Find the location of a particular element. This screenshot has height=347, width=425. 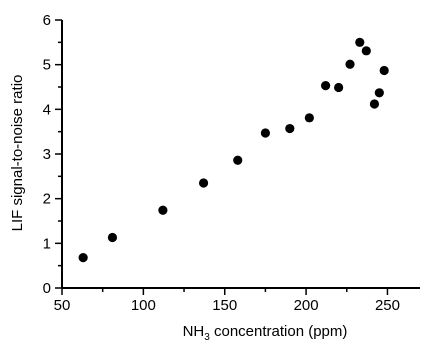

y-tick-label: 2 is located at coordinates (47, 199).